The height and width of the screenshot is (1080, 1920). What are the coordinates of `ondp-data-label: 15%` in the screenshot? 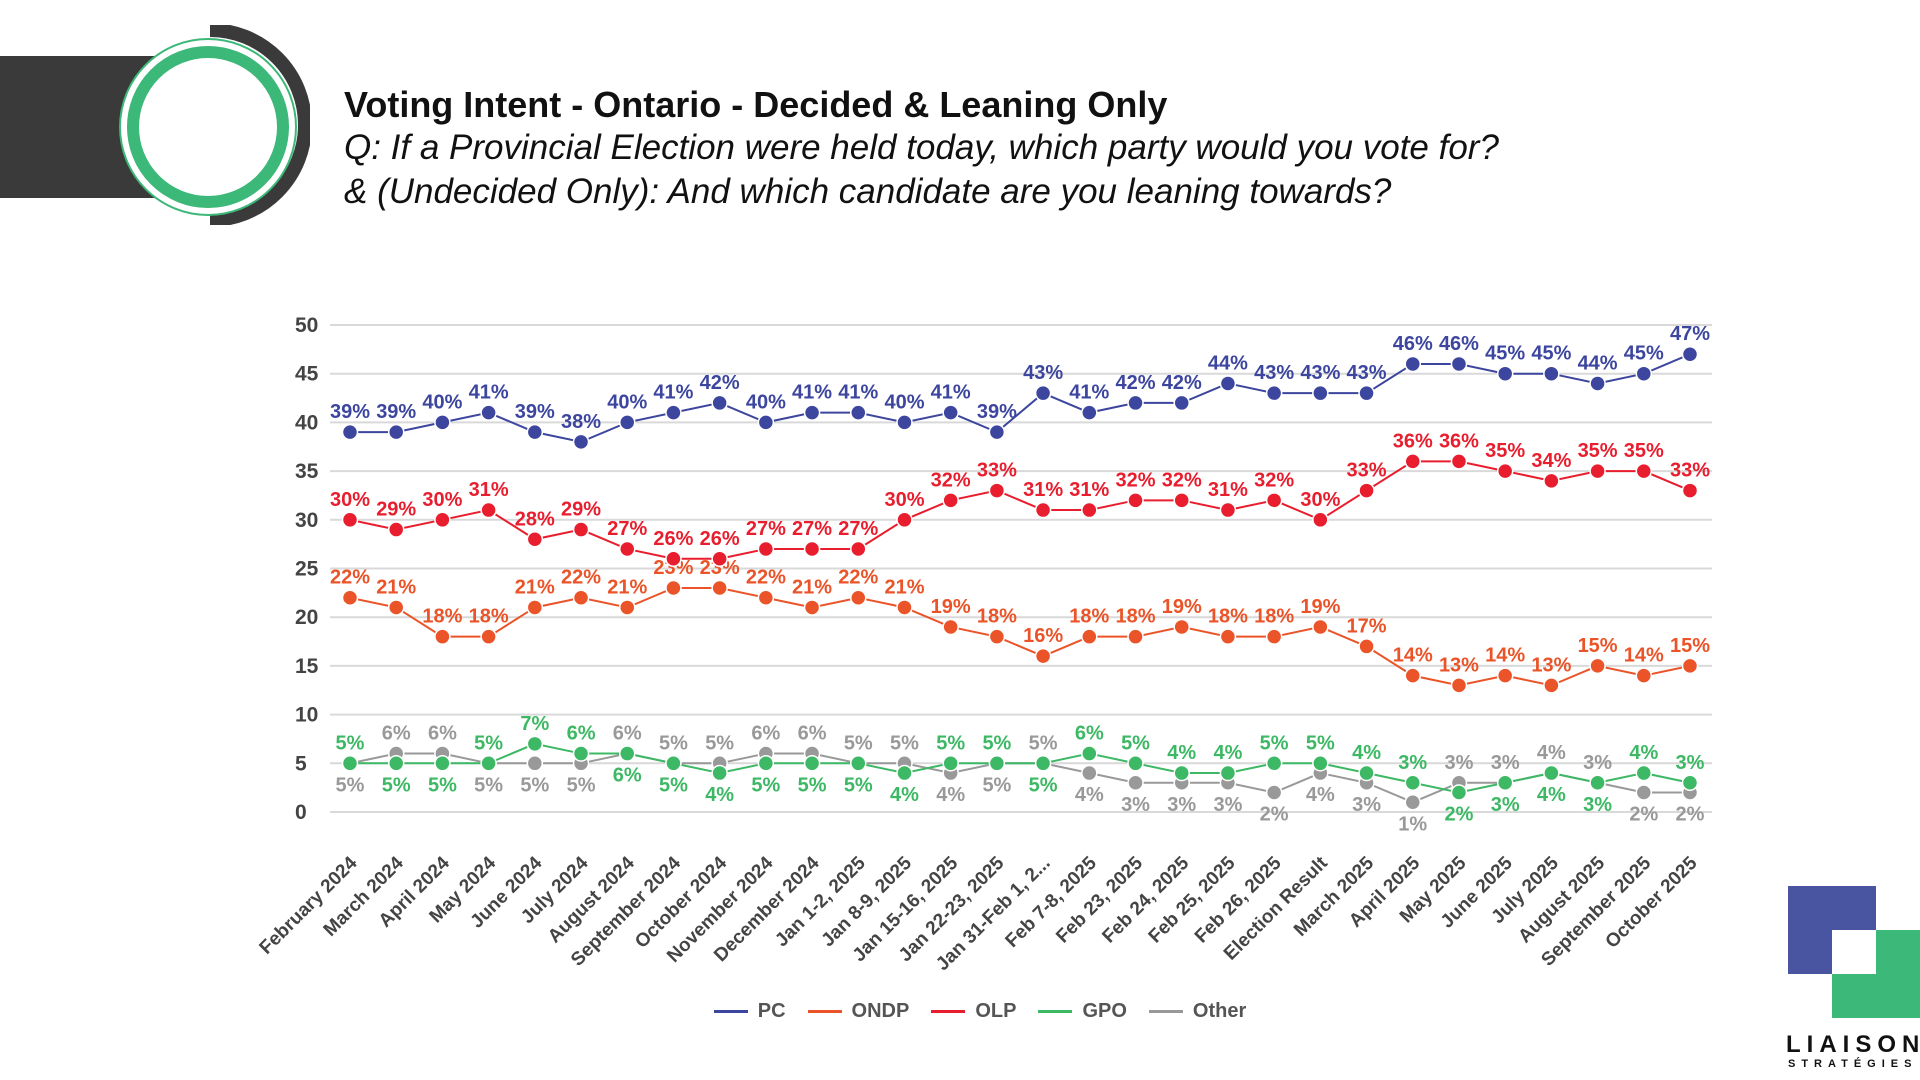 It's located at (1690, 646).